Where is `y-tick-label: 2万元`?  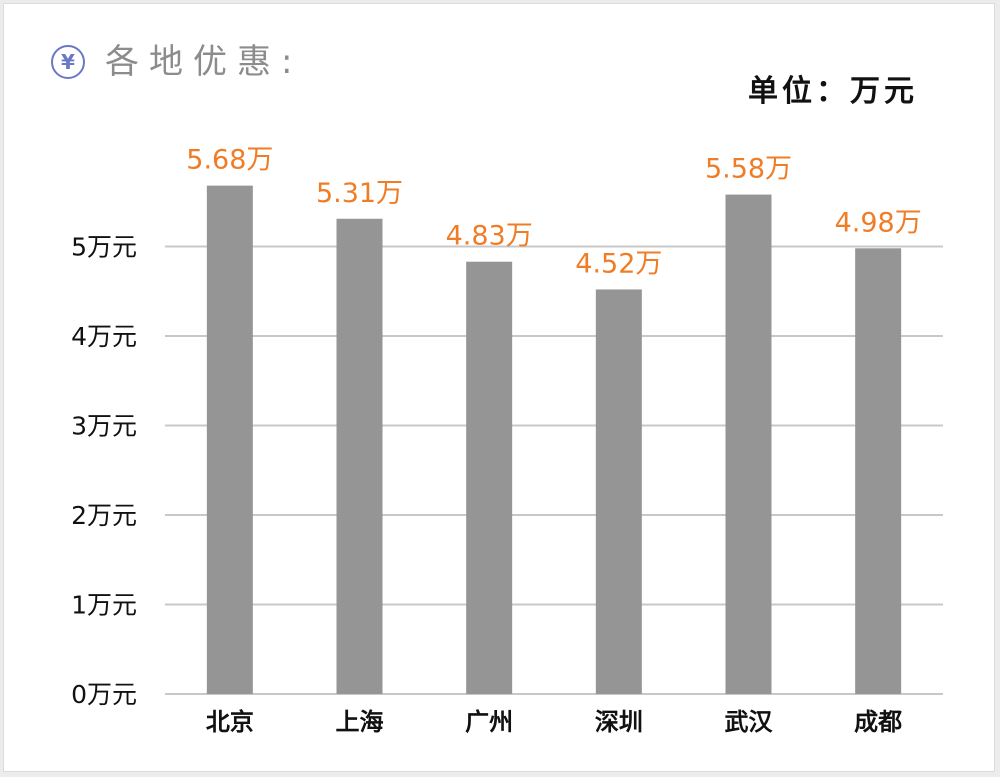 y-tick-label: 2万元 is located at coordinates (104, 515).